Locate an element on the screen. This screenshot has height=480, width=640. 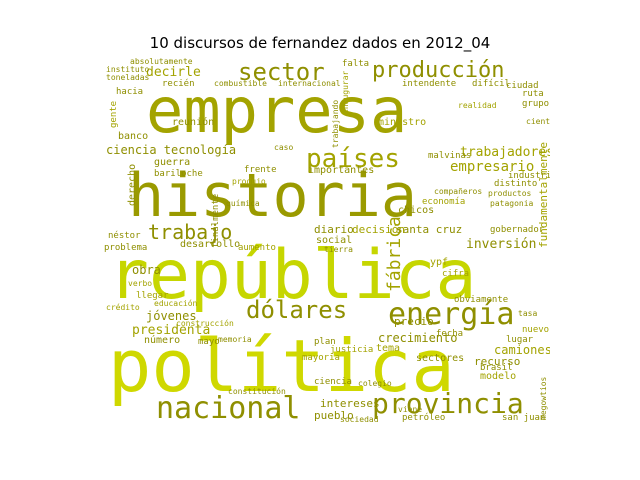
word-petroleo: petróleo is located at coordinates (424, 418).